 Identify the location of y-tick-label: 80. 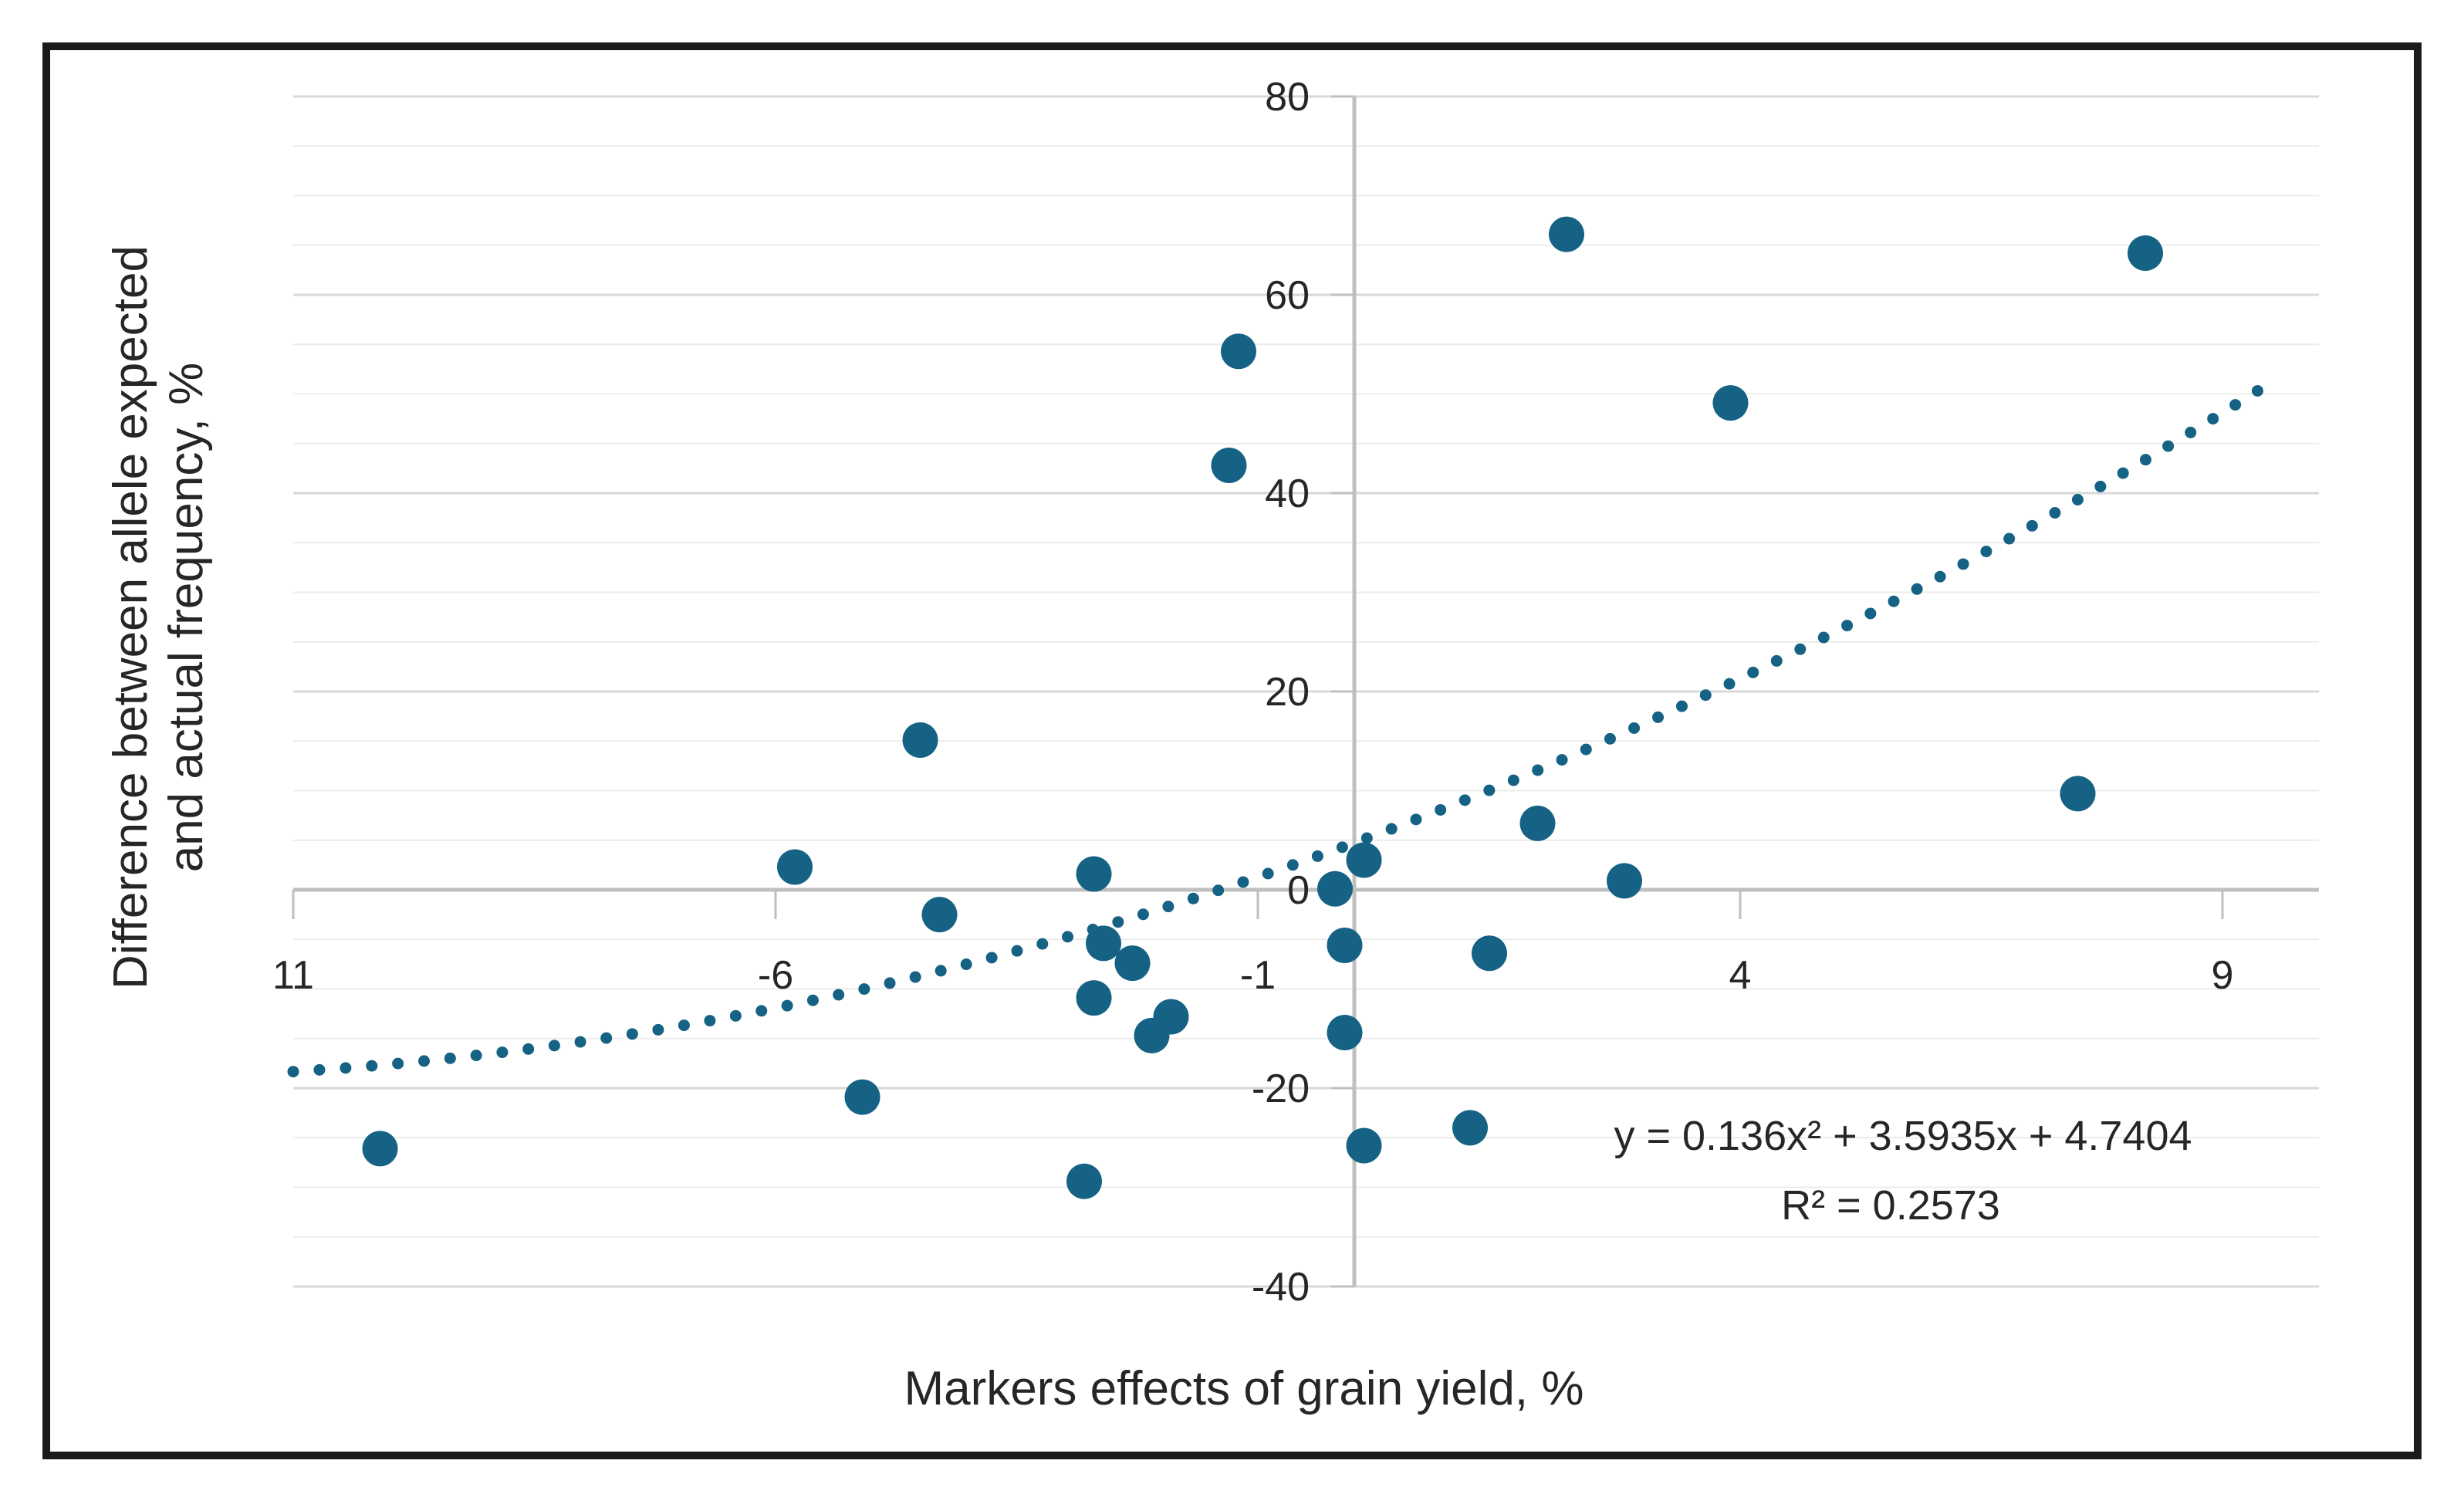
(1287, 97).